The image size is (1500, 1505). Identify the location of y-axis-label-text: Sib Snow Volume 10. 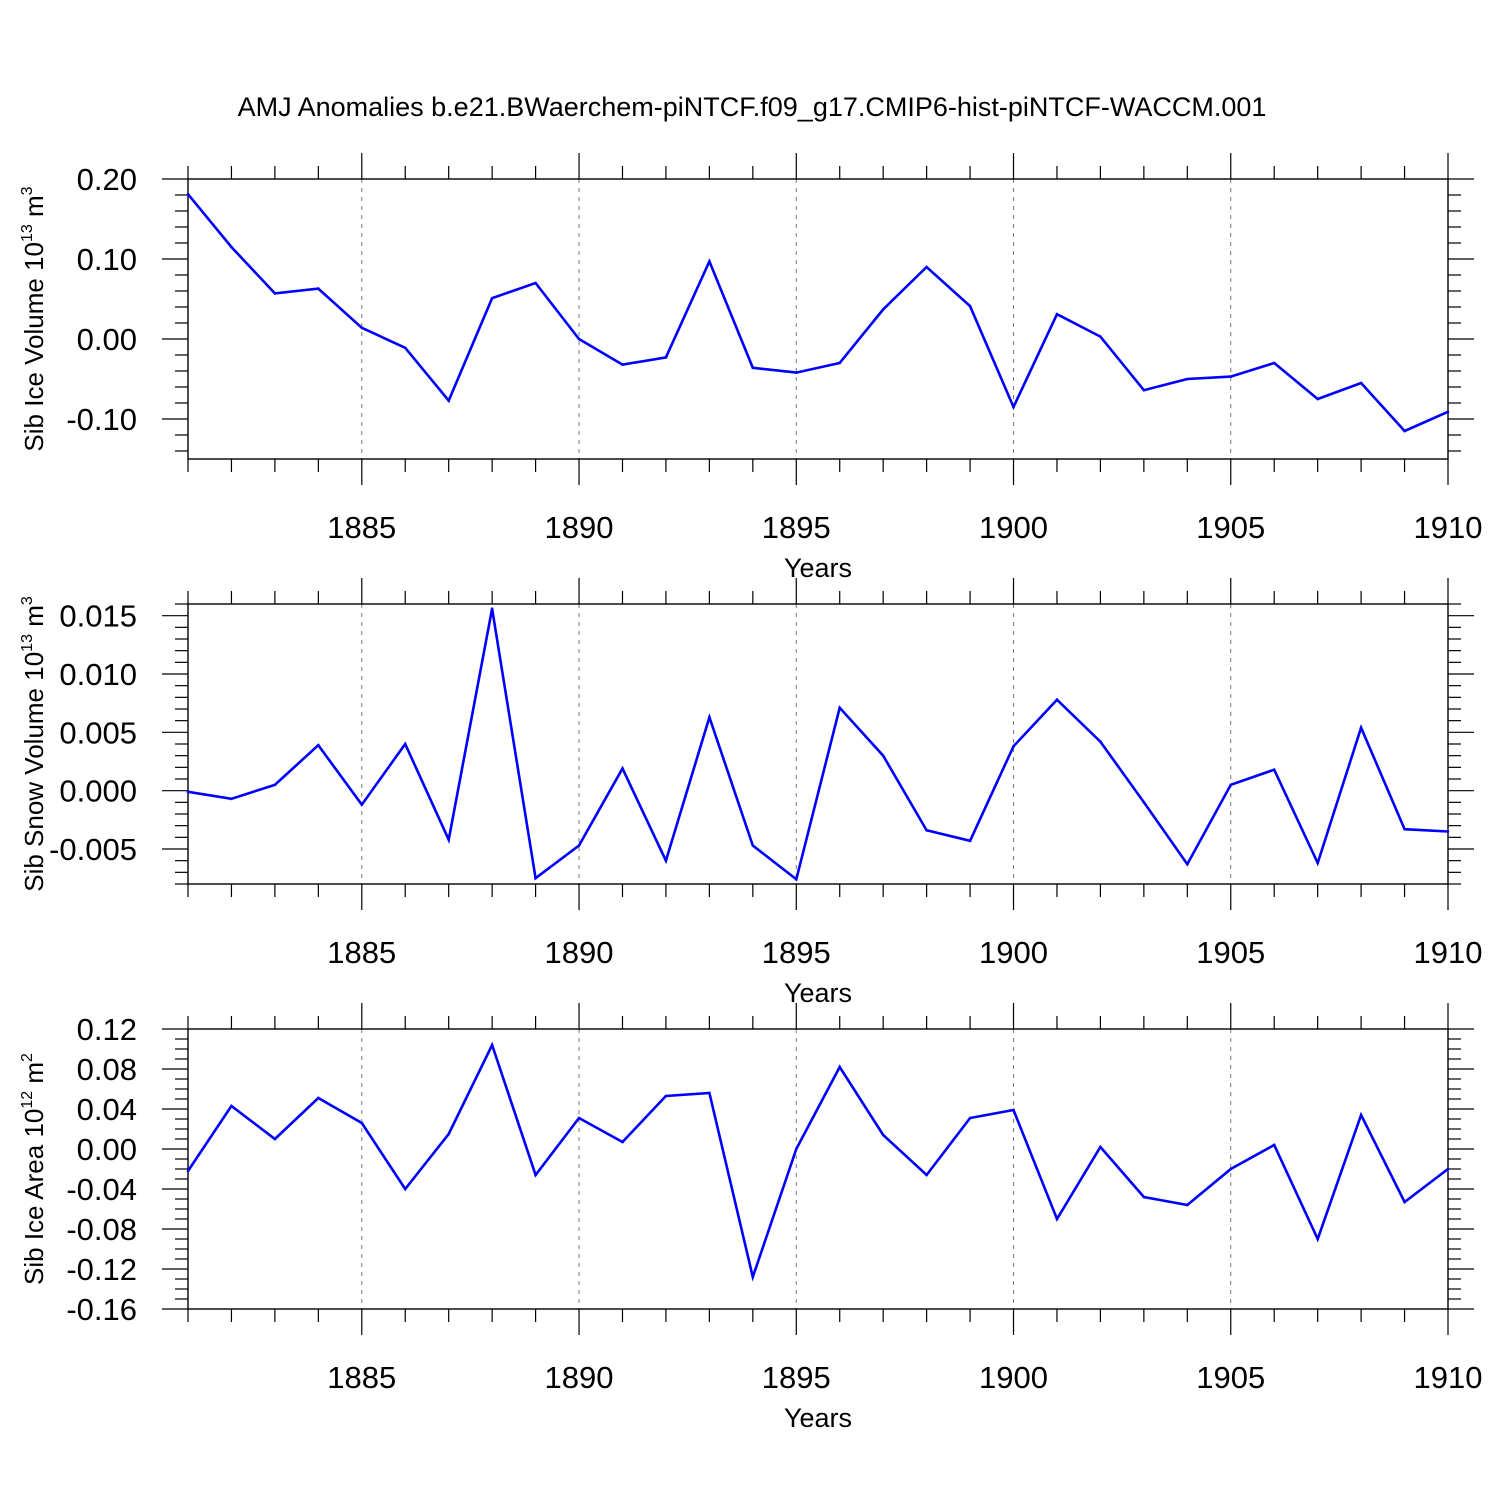
(34, 772).